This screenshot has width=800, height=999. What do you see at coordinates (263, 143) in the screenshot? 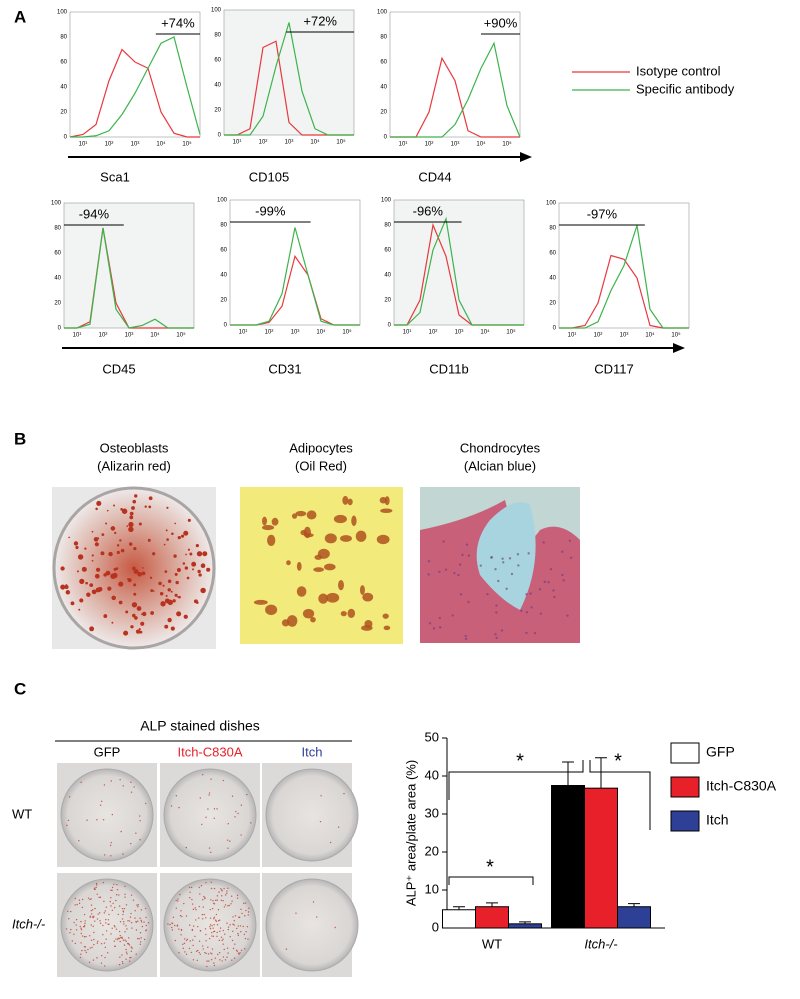
I see `x-tick-label: 10²` at bounding box center [263, 143].